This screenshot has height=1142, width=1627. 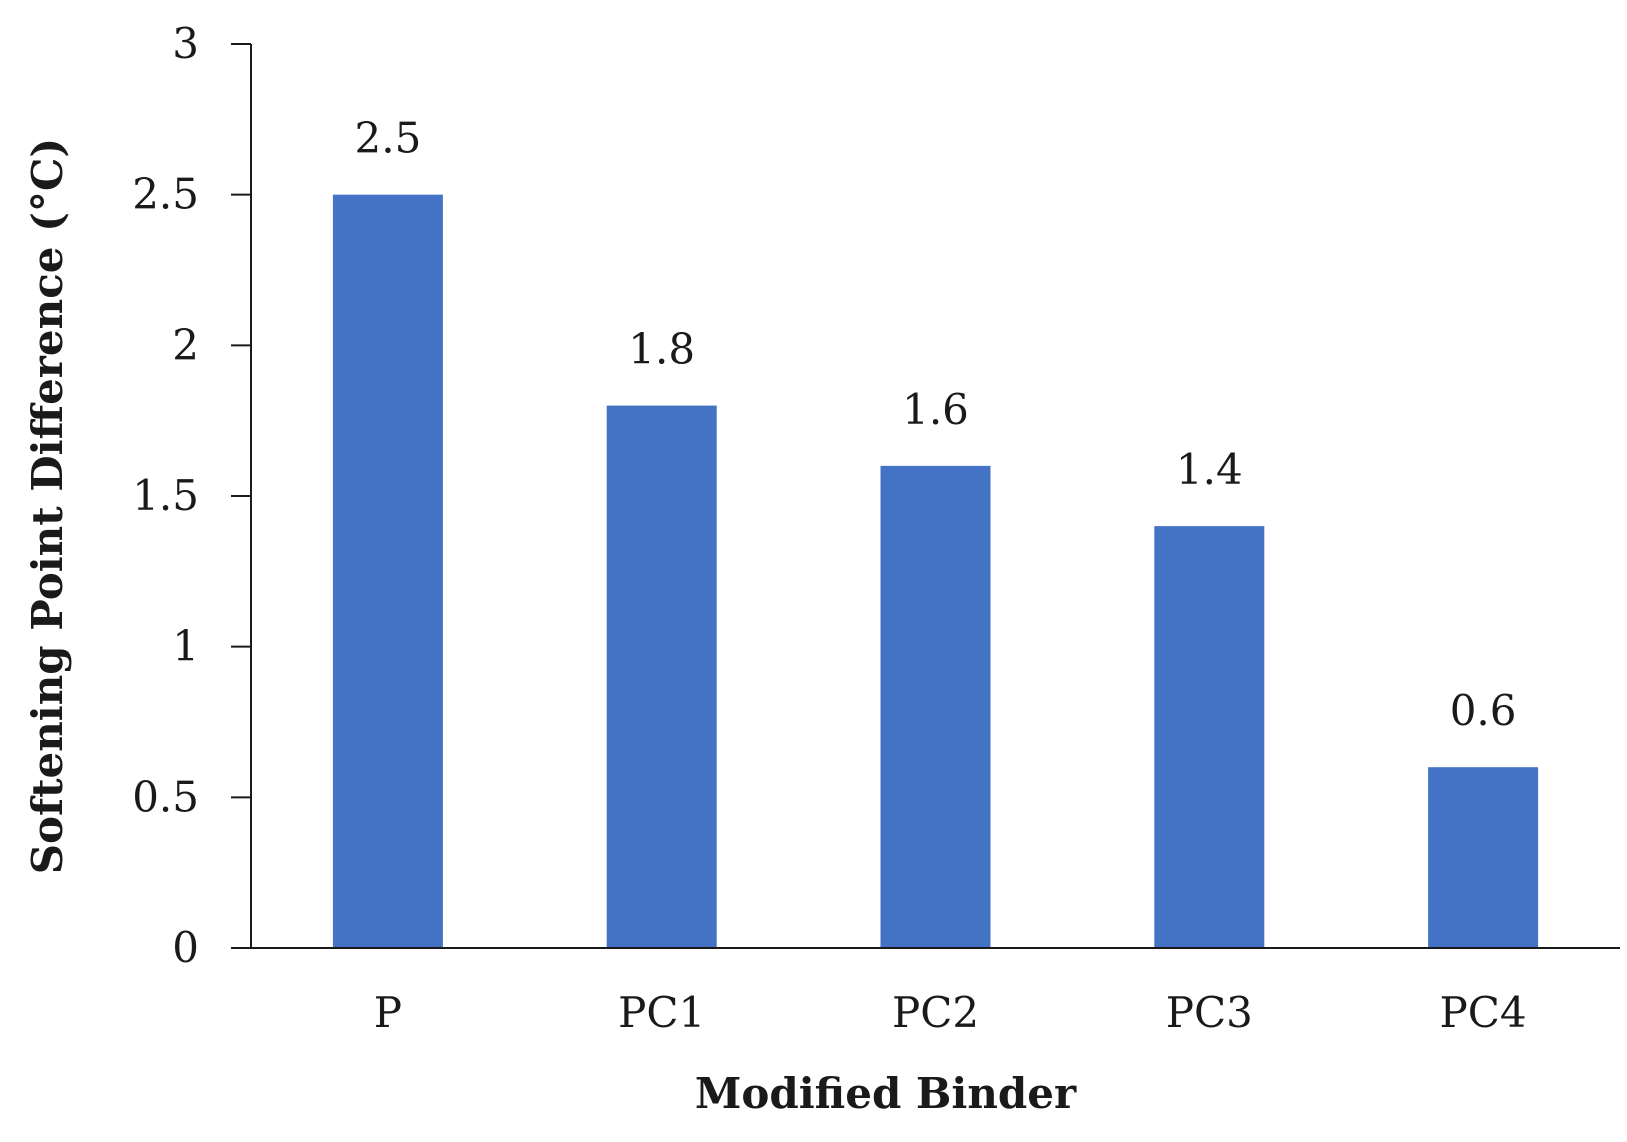 I want to click on y-ticks: 0 0.5 1 1.5 2 2.5 3, so click(x=191, y=495).